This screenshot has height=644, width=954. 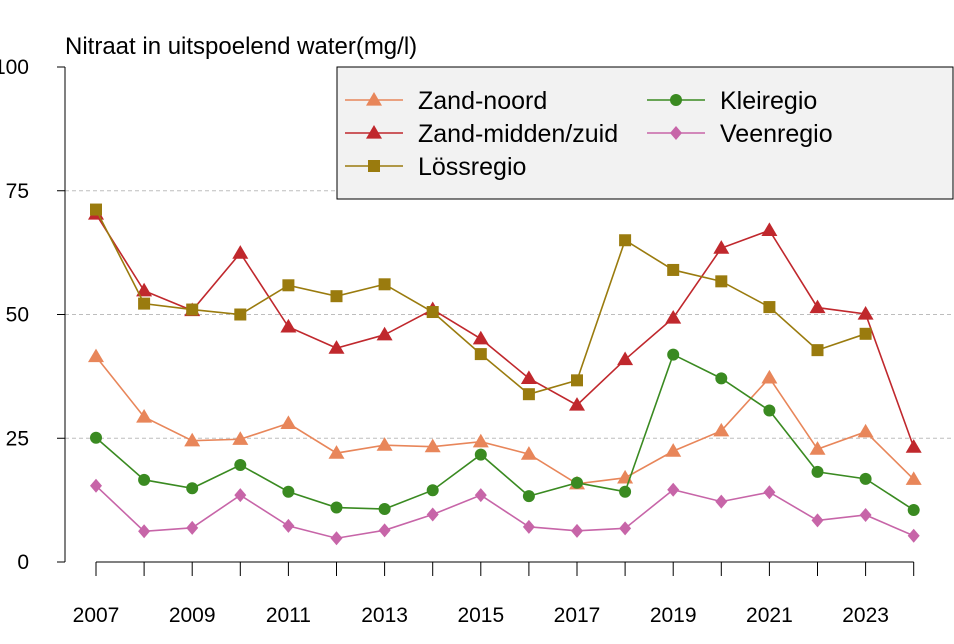 What do you see at coordinates (14, 67) in the screenshot?
I see `y-tick-label: 100` at bounding box center [14, 67].